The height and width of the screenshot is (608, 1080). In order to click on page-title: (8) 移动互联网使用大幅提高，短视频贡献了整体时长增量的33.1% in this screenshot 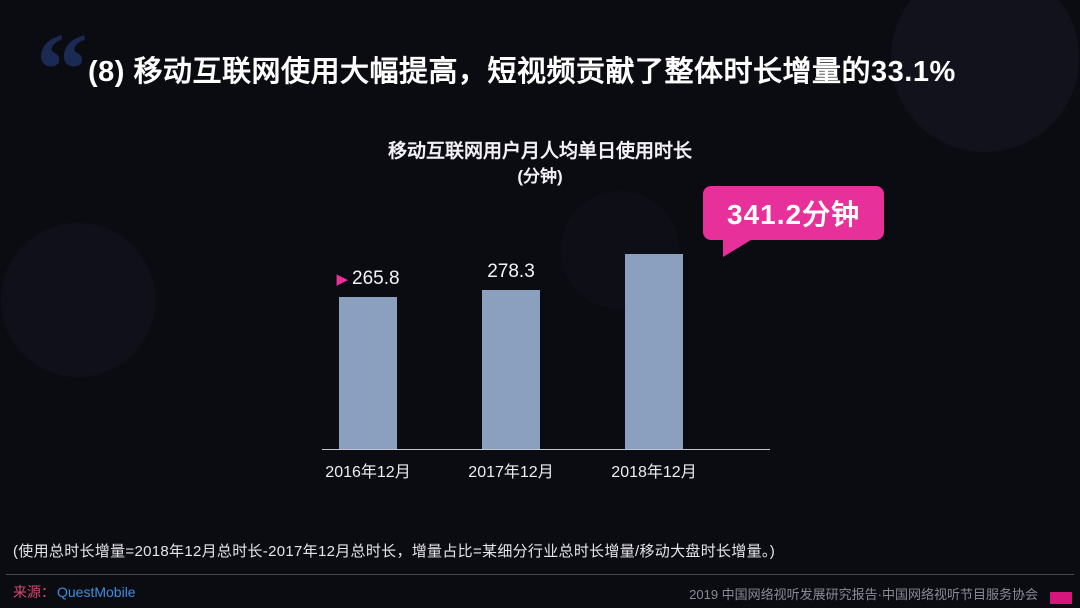, I will do `click(522, 72)`.